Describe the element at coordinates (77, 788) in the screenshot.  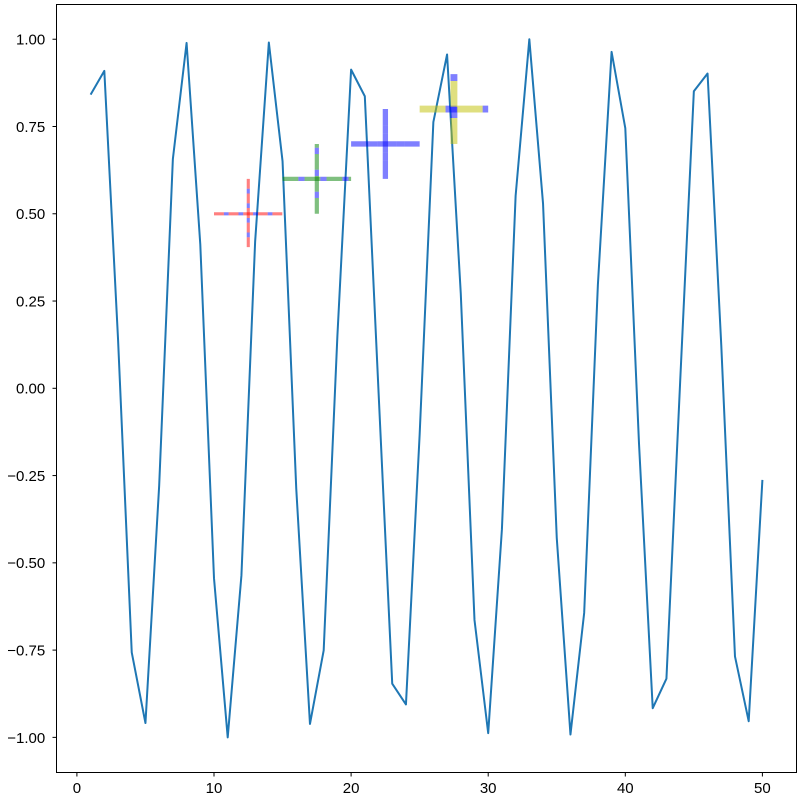
I see `svg-text: 0` at that location.